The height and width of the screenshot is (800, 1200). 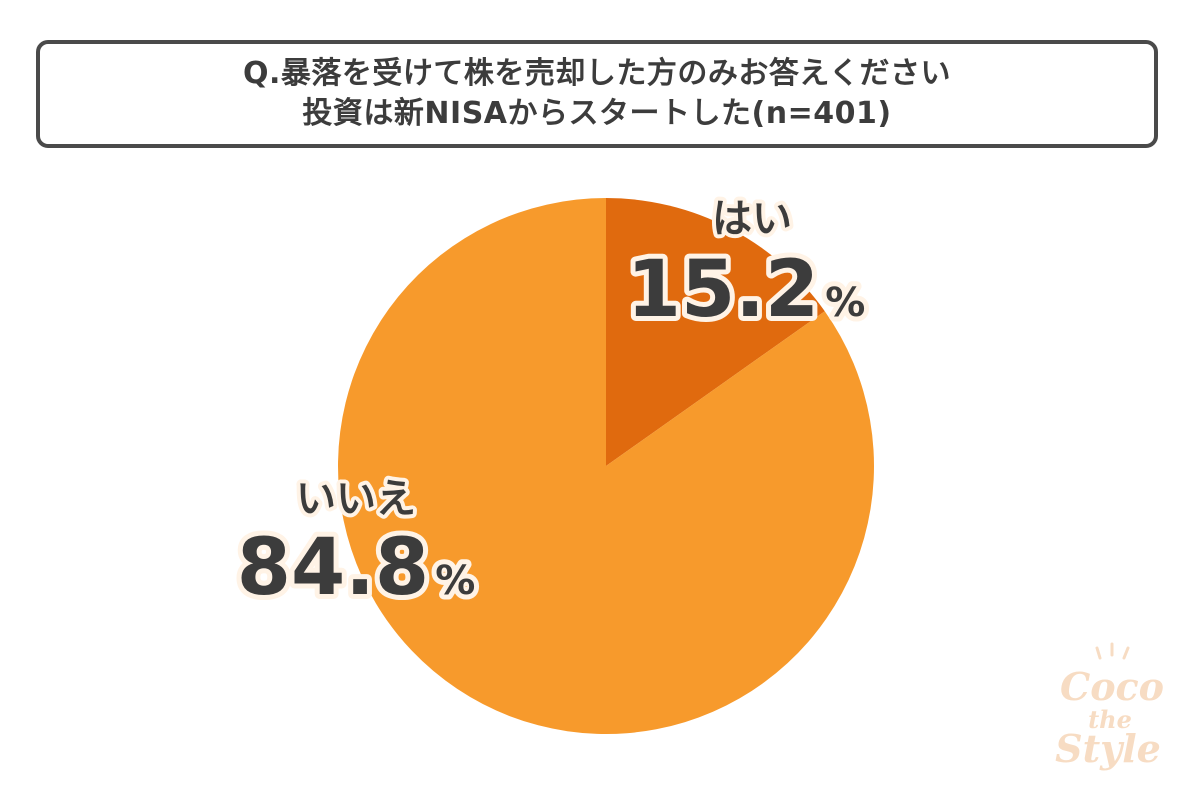 I want to click on watermark-word: Style, so click(x=1108, y=748).